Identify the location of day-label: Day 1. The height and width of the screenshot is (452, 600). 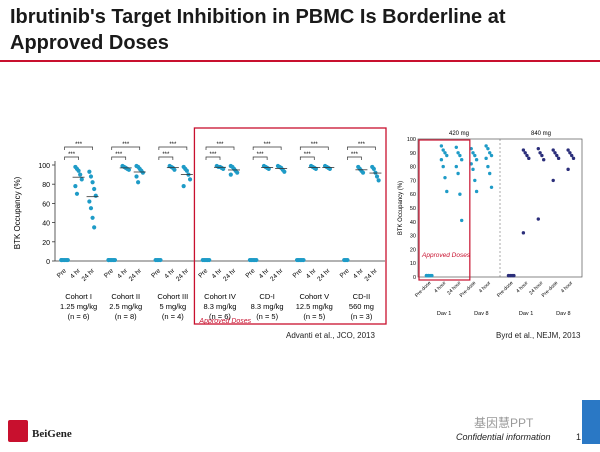
(444, 313).